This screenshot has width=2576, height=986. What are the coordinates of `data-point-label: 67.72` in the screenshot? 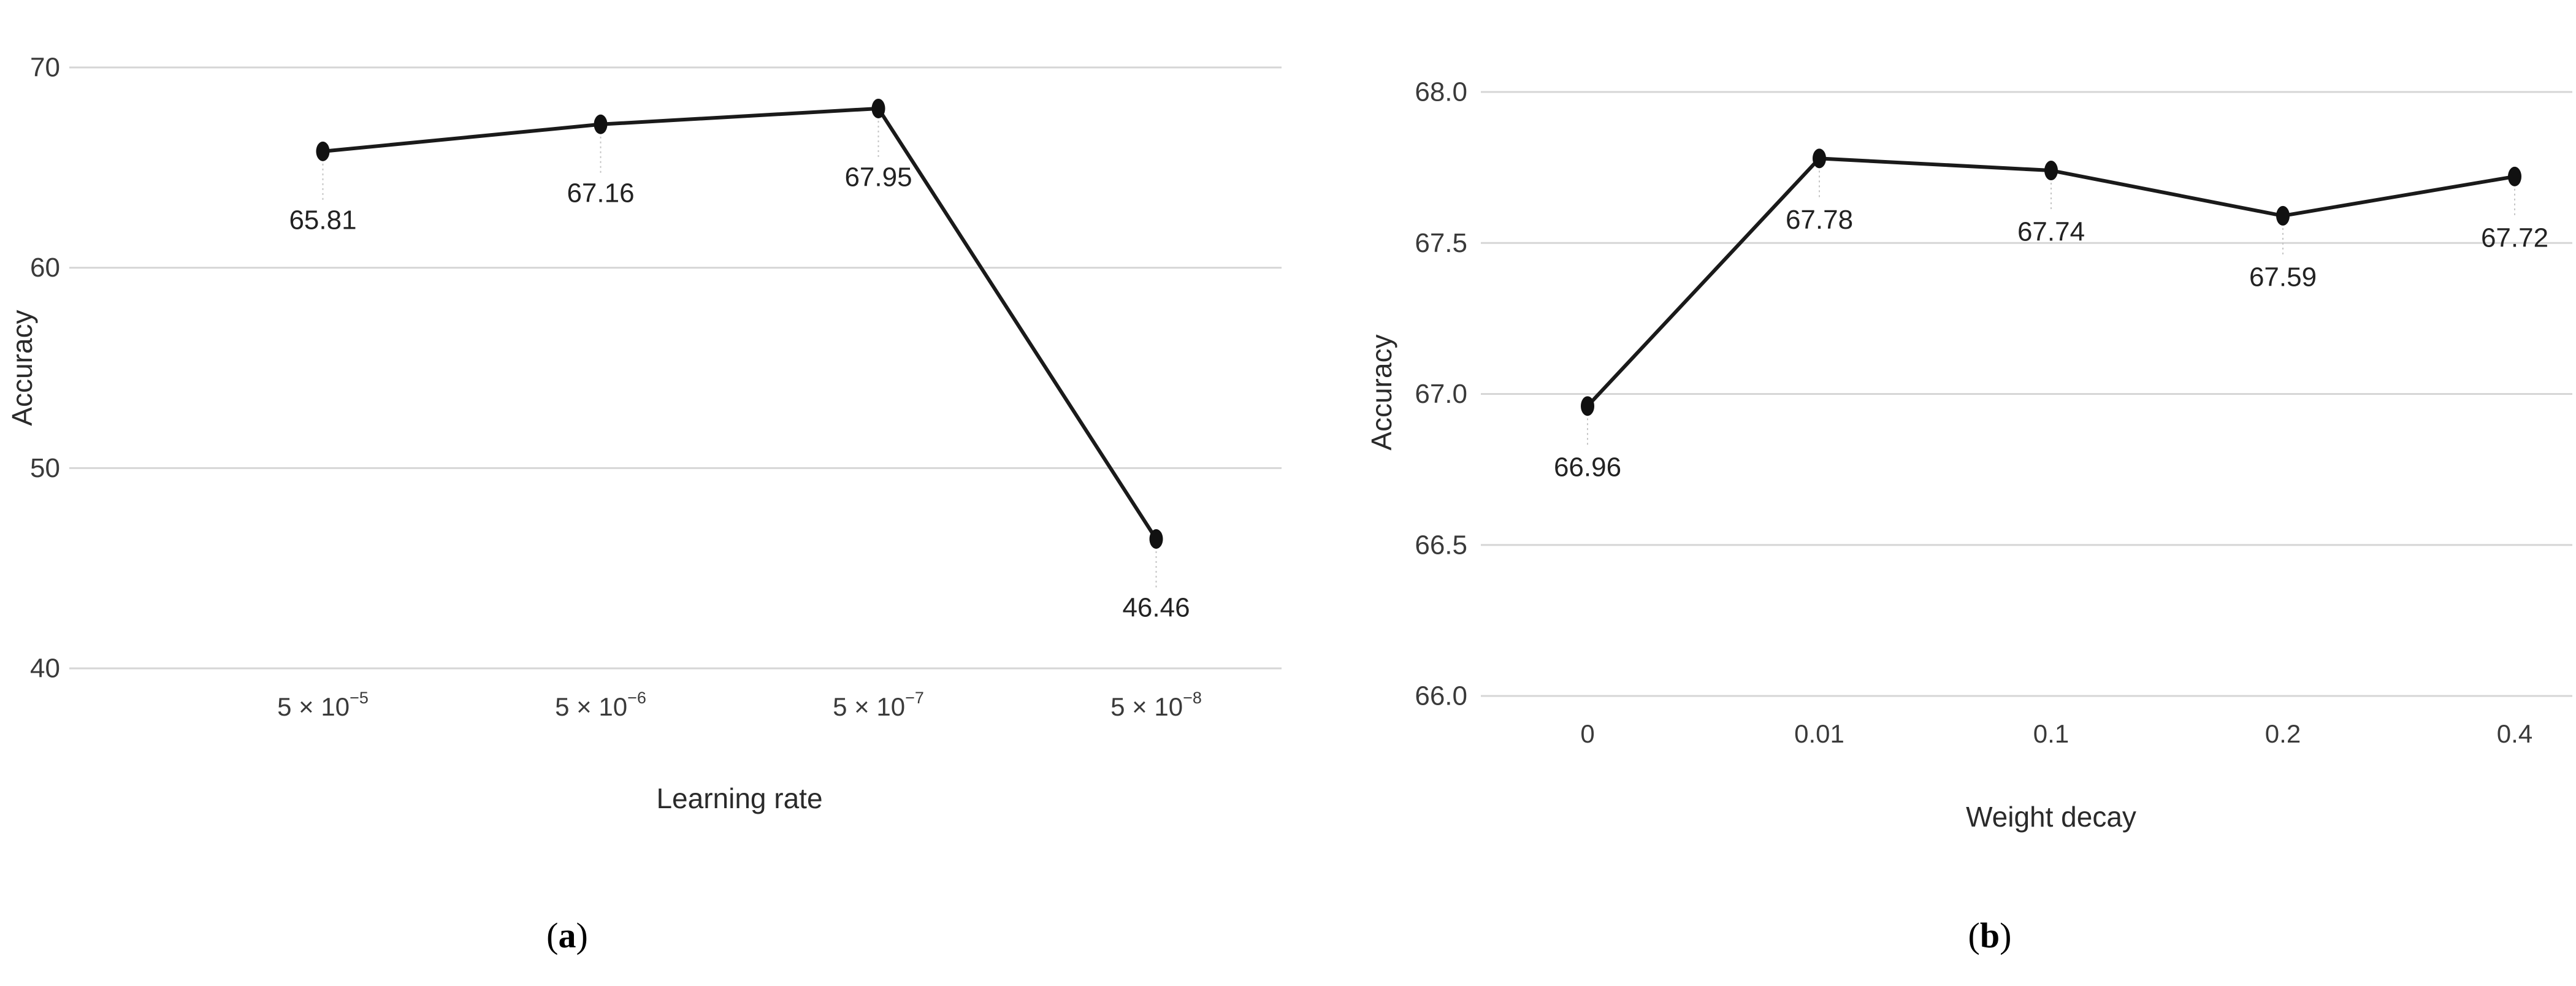 It's located at (2514, 238).